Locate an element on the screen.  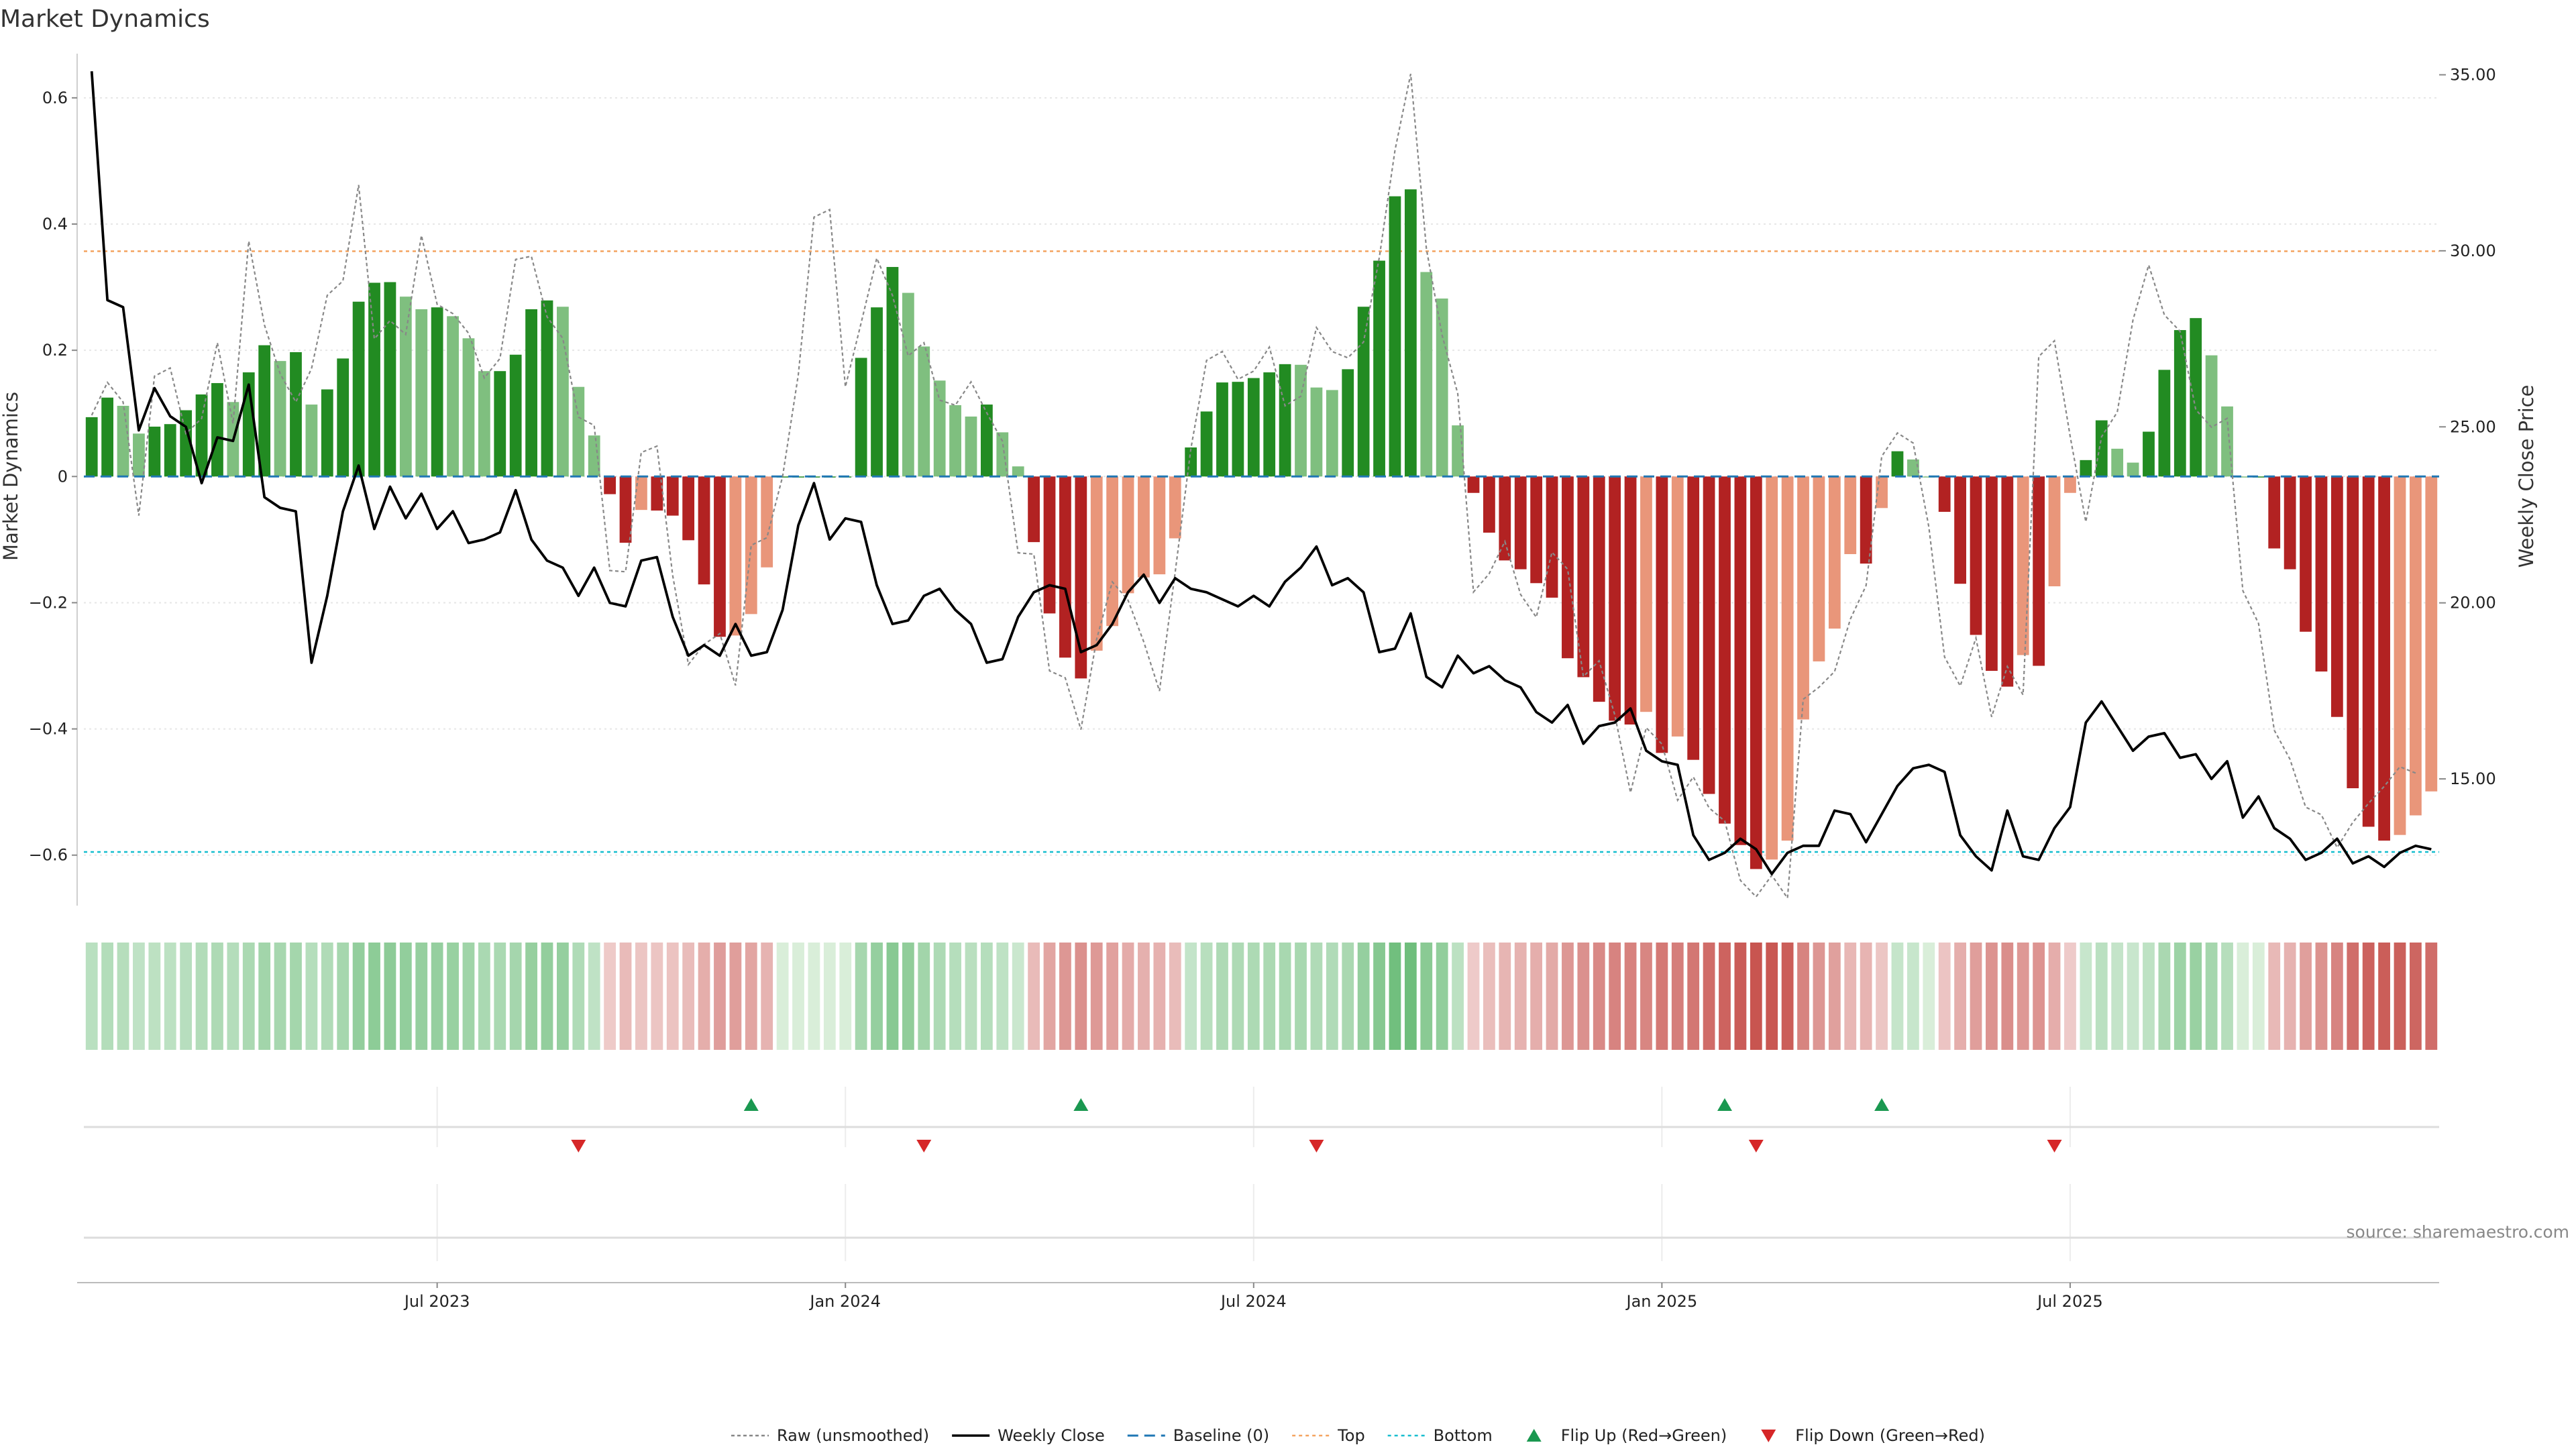
legend-swatch is located at coordinates (1534, 1435).